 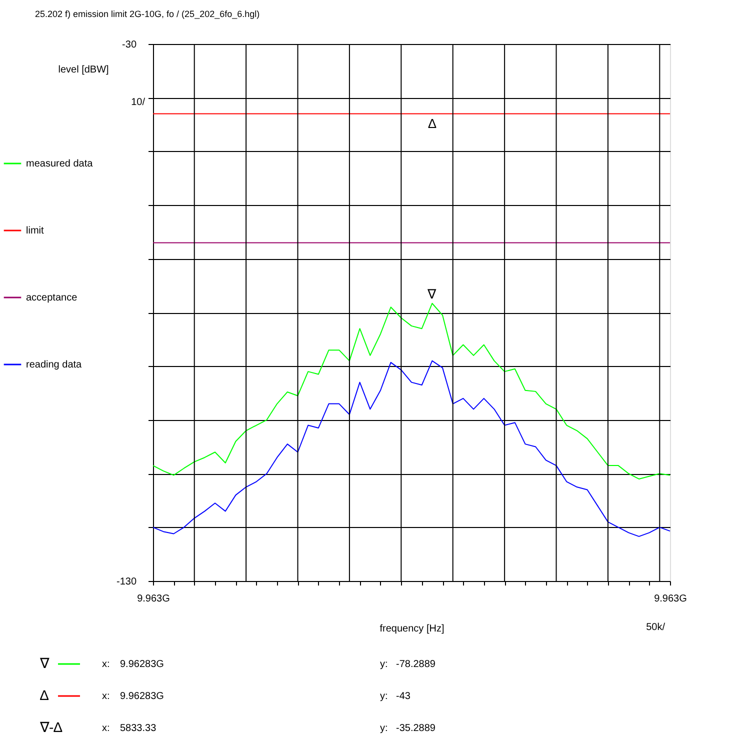 What do you see at coordinates (126, 582) in the screenshot?
I see `y-tick-label: -130` at bounding box center [126, 582].